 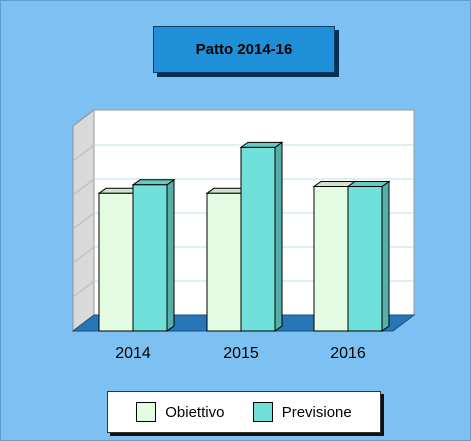 What do you see at coordinates (261, 144) in the screenshot?
I see `bar-top-previsione-2015` at bounding box center [261, 144].